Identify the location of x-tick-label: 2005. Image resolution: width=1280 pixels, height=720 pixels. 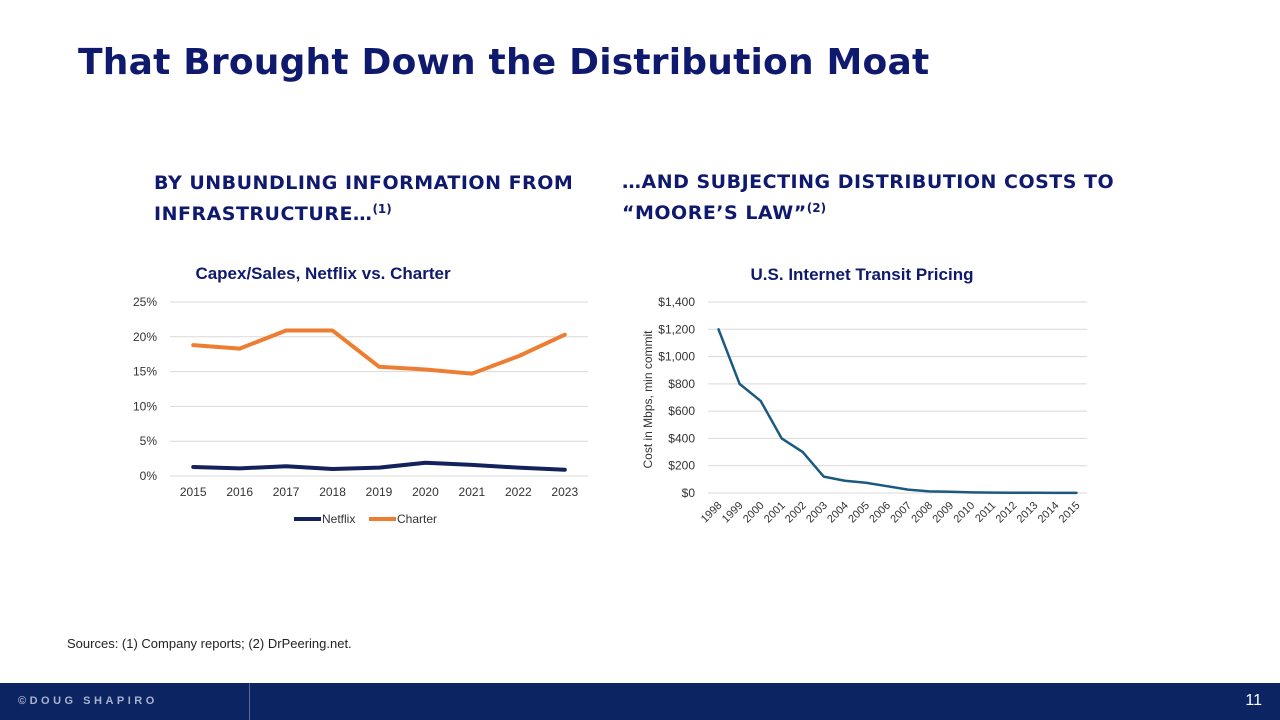
(859, 513).